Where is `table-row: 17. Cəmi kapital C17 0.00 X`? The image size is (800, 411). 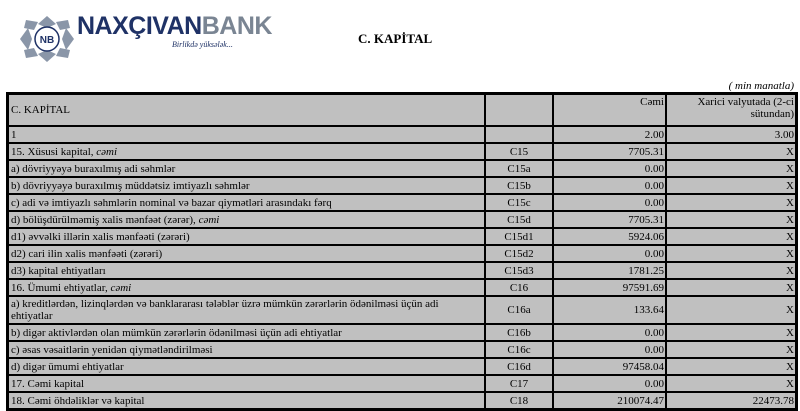
table-row: 17. Cəmi kapital C17 0.00 X is located at coordinates (402, 383).